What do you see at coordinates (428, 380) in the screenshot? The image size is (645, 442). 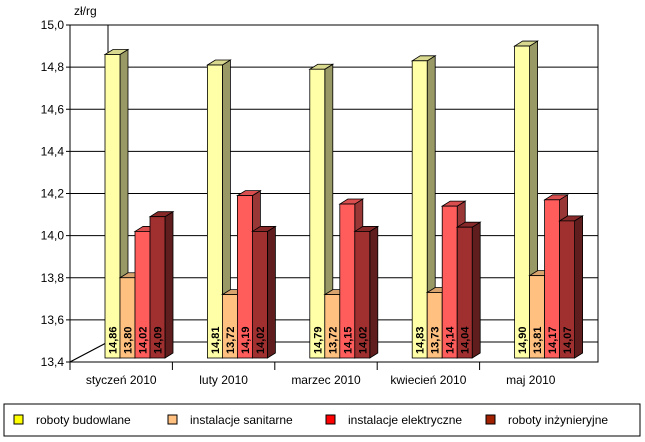 I see `x-tick-label: kwiecień 2010` at bounding box center [428, 380].